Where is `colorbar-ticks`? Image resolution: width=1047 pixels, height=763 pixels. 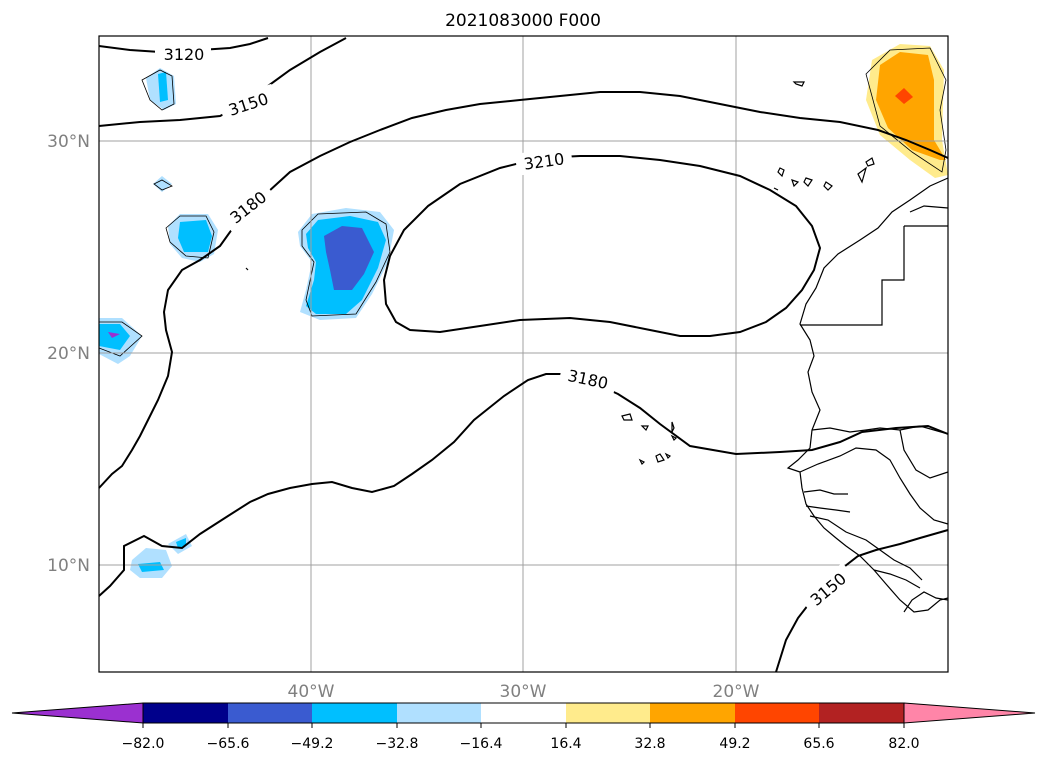
colorbar-ticks is located at coordinates (523, 725).